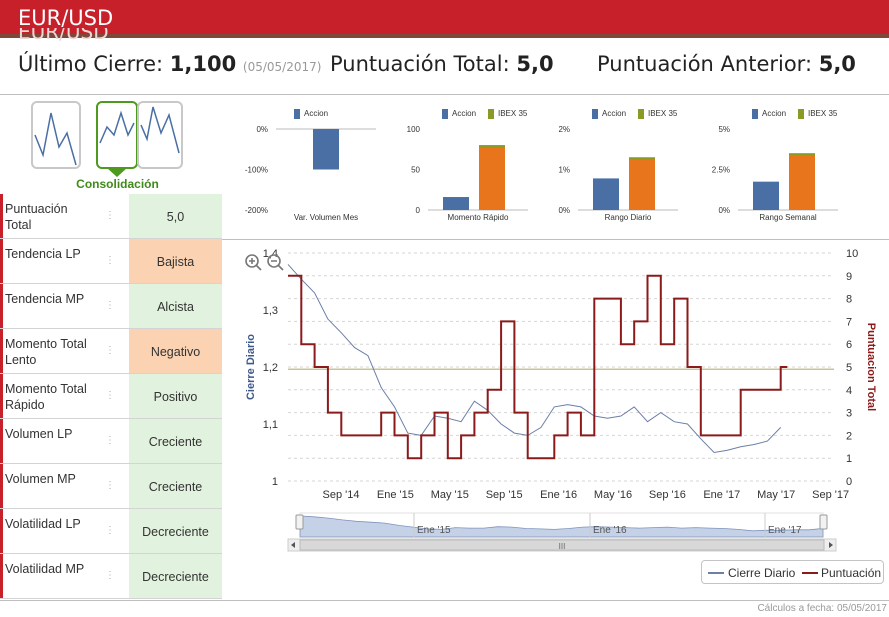  What do you see at coordinates (564, 170) in the screenshot?
I see `mini-ytick-label: 1%` at bounding box center [564, 170].